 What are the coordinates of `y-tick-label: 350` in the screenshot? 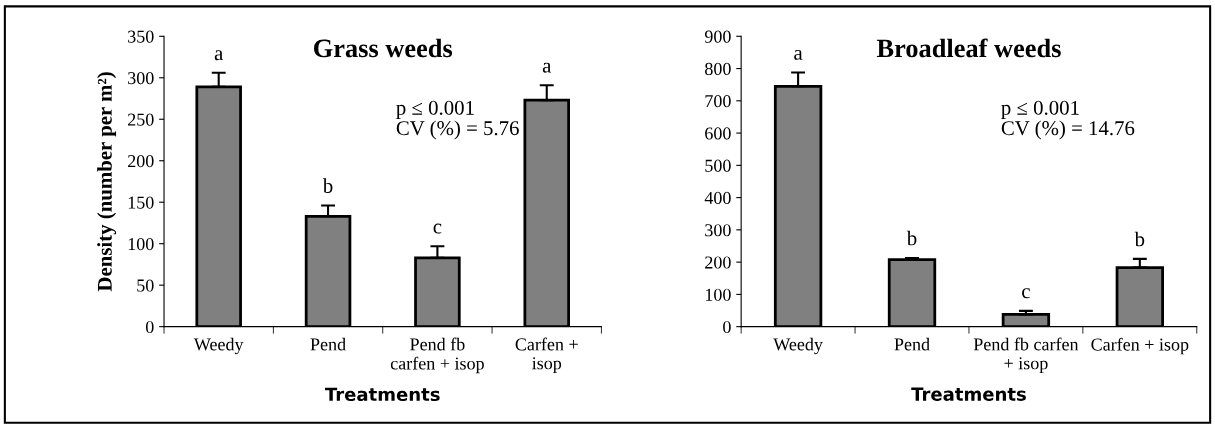 It's located at (141, 36).